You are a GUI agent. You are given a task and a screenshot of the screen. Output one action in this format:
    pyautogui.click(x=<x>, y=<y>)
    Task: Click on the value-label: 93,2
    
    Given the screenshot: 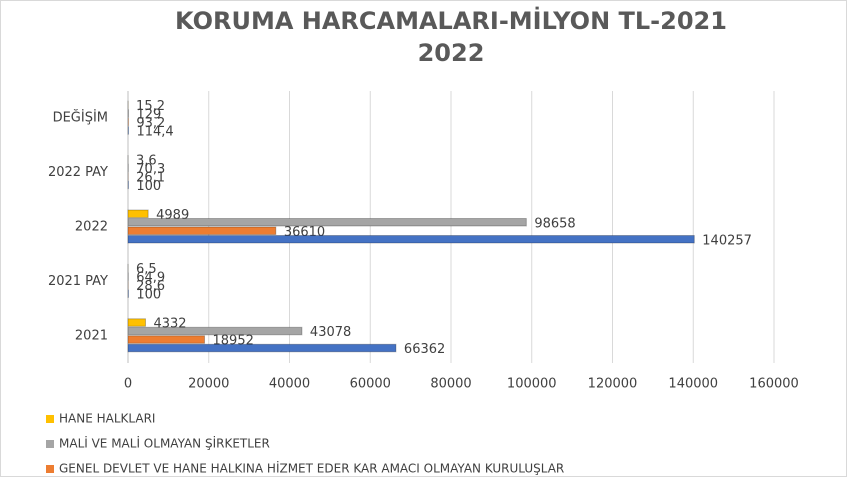 What is the action you would take?
    pyautogui.click(x=150, y=123)
    